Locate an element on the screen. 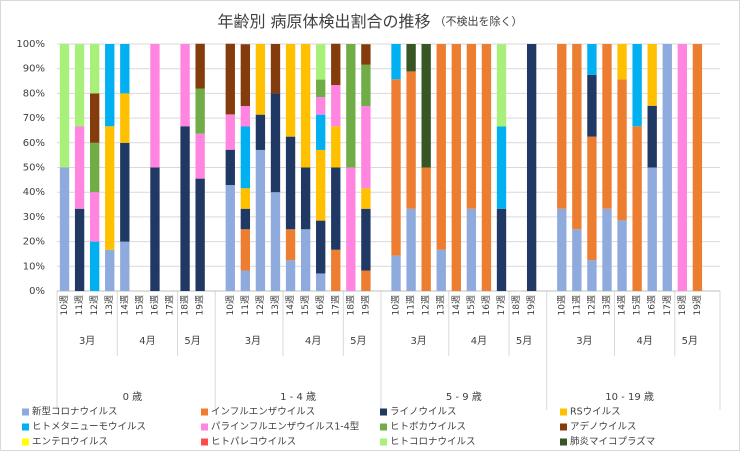 This screenshot has width=740, height=455. y-tick-label: 60% is located at coordinates (34, 143).